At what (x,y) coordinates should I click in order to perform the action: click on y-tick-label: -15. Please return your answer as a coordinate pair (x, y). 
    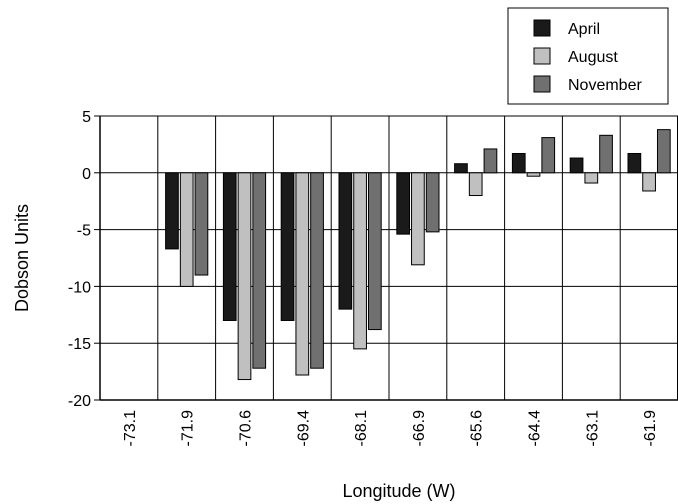
    Looking at the image, I should click on (79, 344).